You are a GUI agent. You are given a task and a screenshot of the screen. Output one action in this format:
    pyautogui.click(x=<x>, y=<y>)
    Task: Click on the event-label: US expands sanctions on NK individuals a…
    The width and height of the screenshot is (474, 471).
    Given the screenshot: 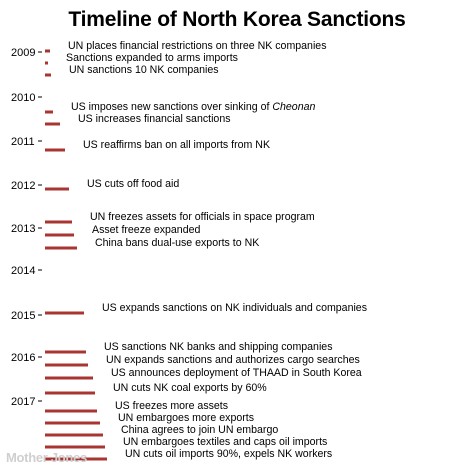 What is the action you would take?
    pyautogui.click(x=234, y=308)
    